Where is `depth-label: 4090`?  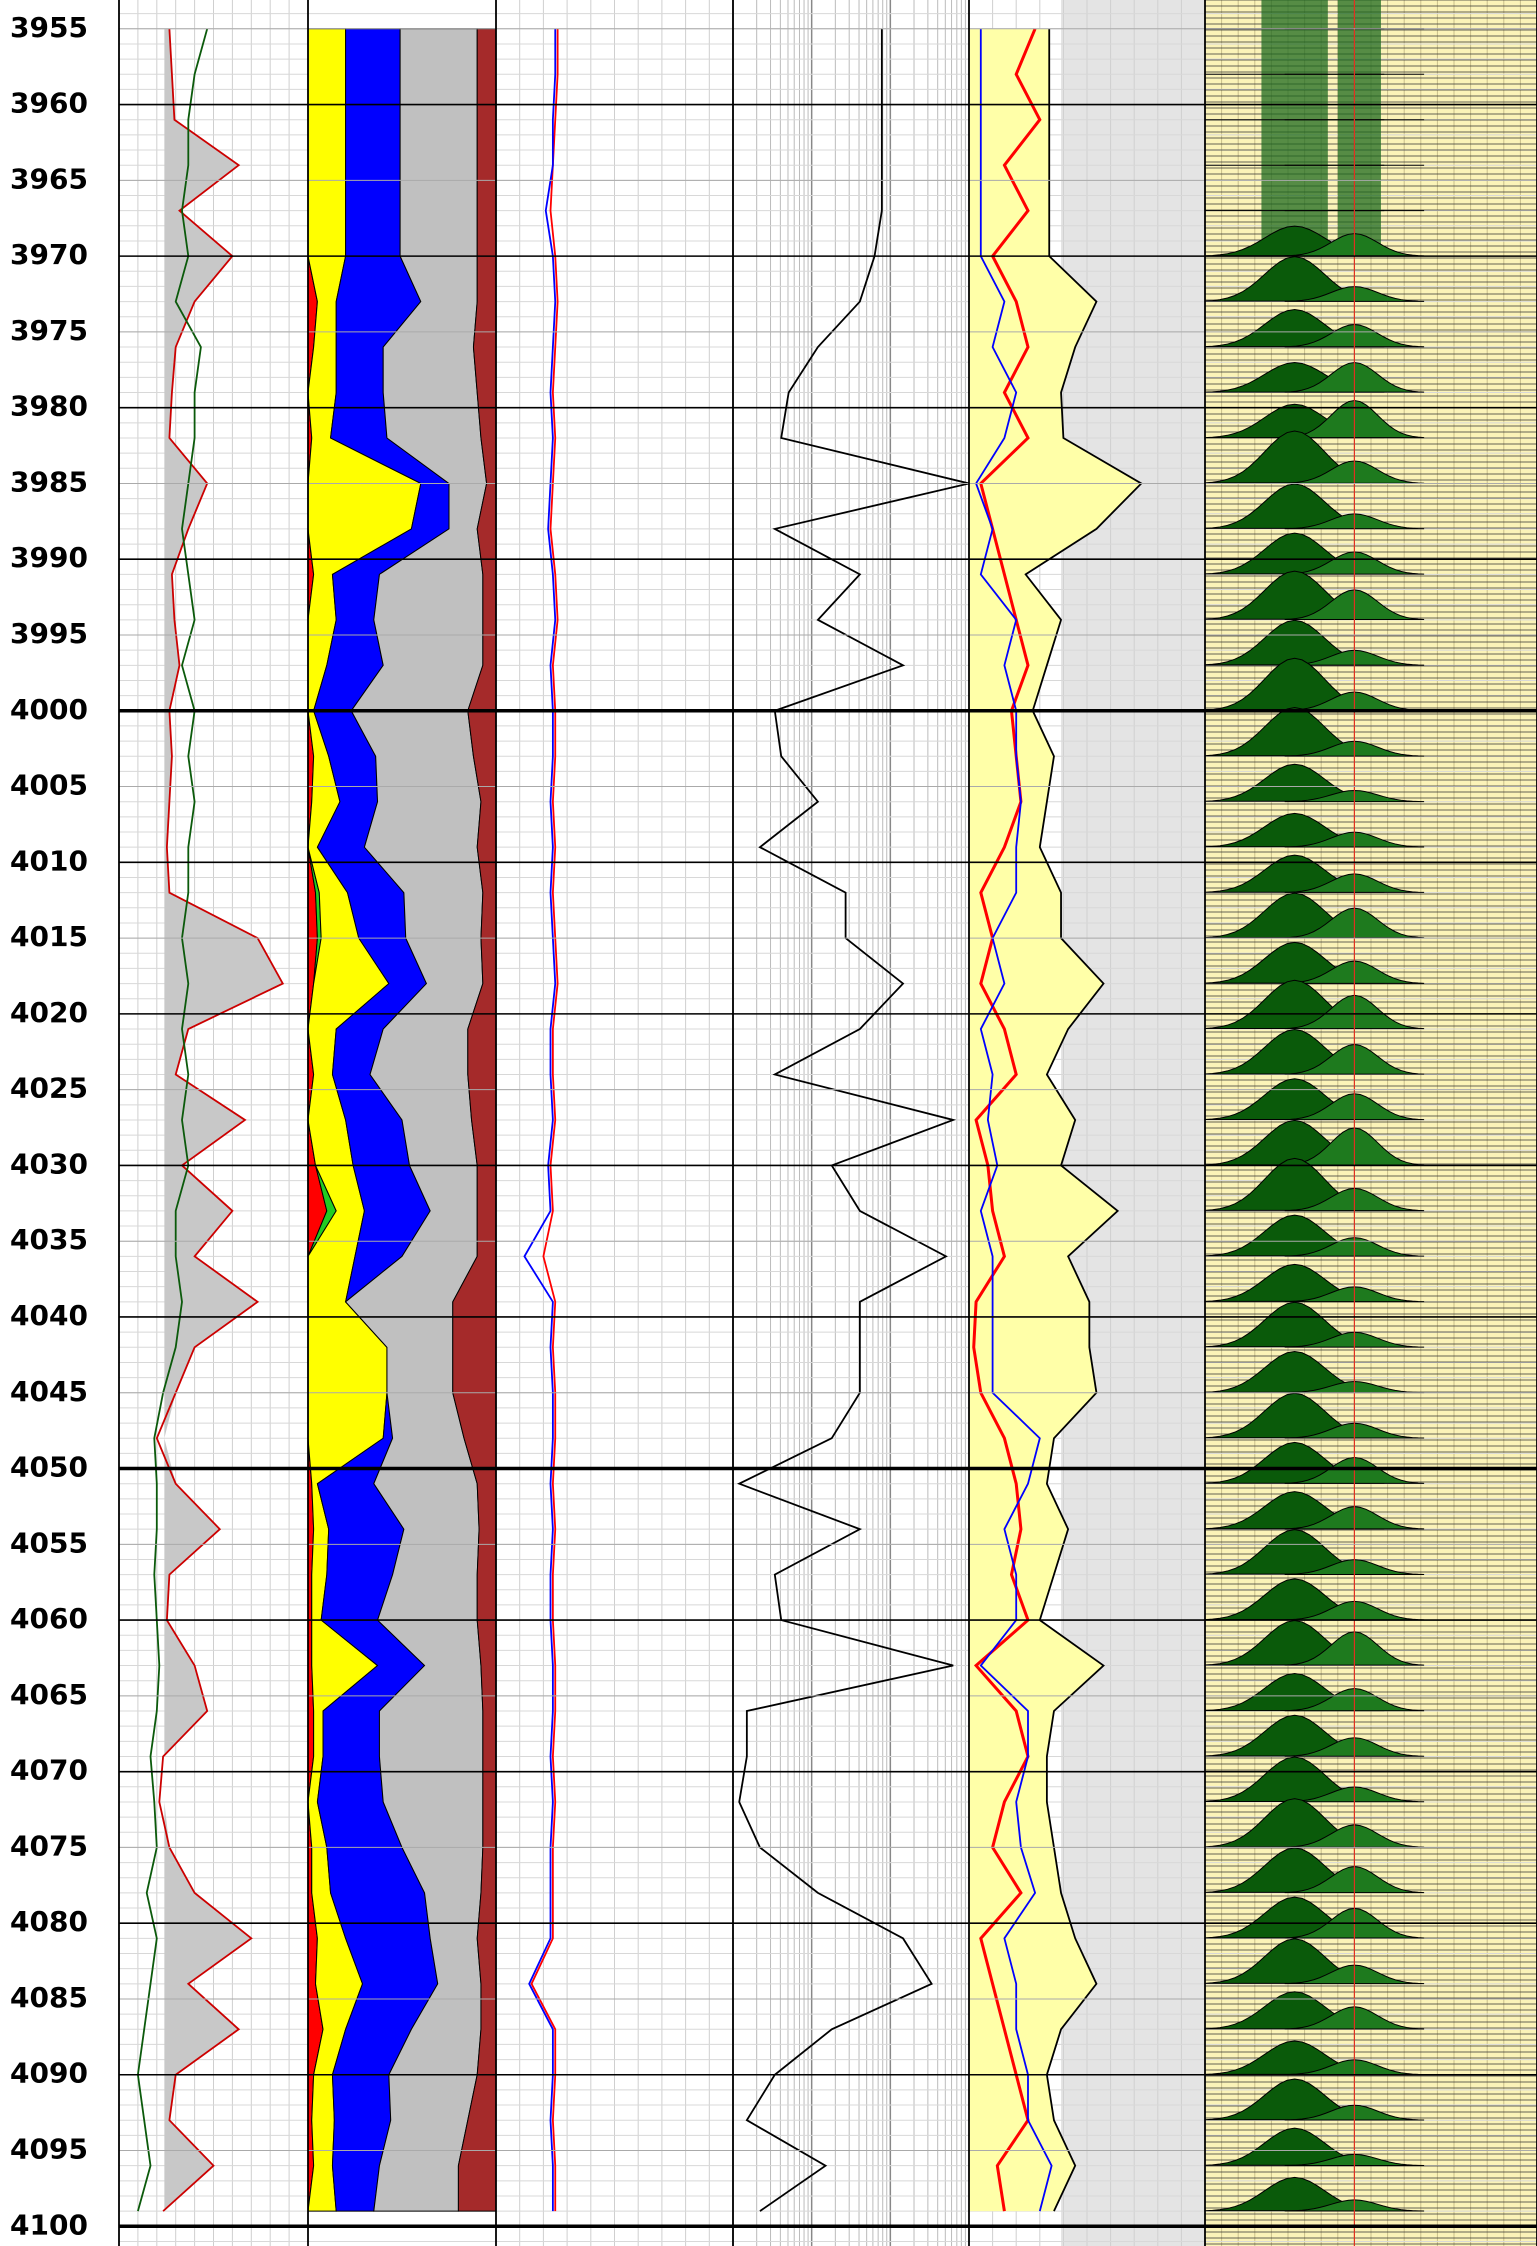 depth-label: 4090 is located at coordinates (49, 2073).